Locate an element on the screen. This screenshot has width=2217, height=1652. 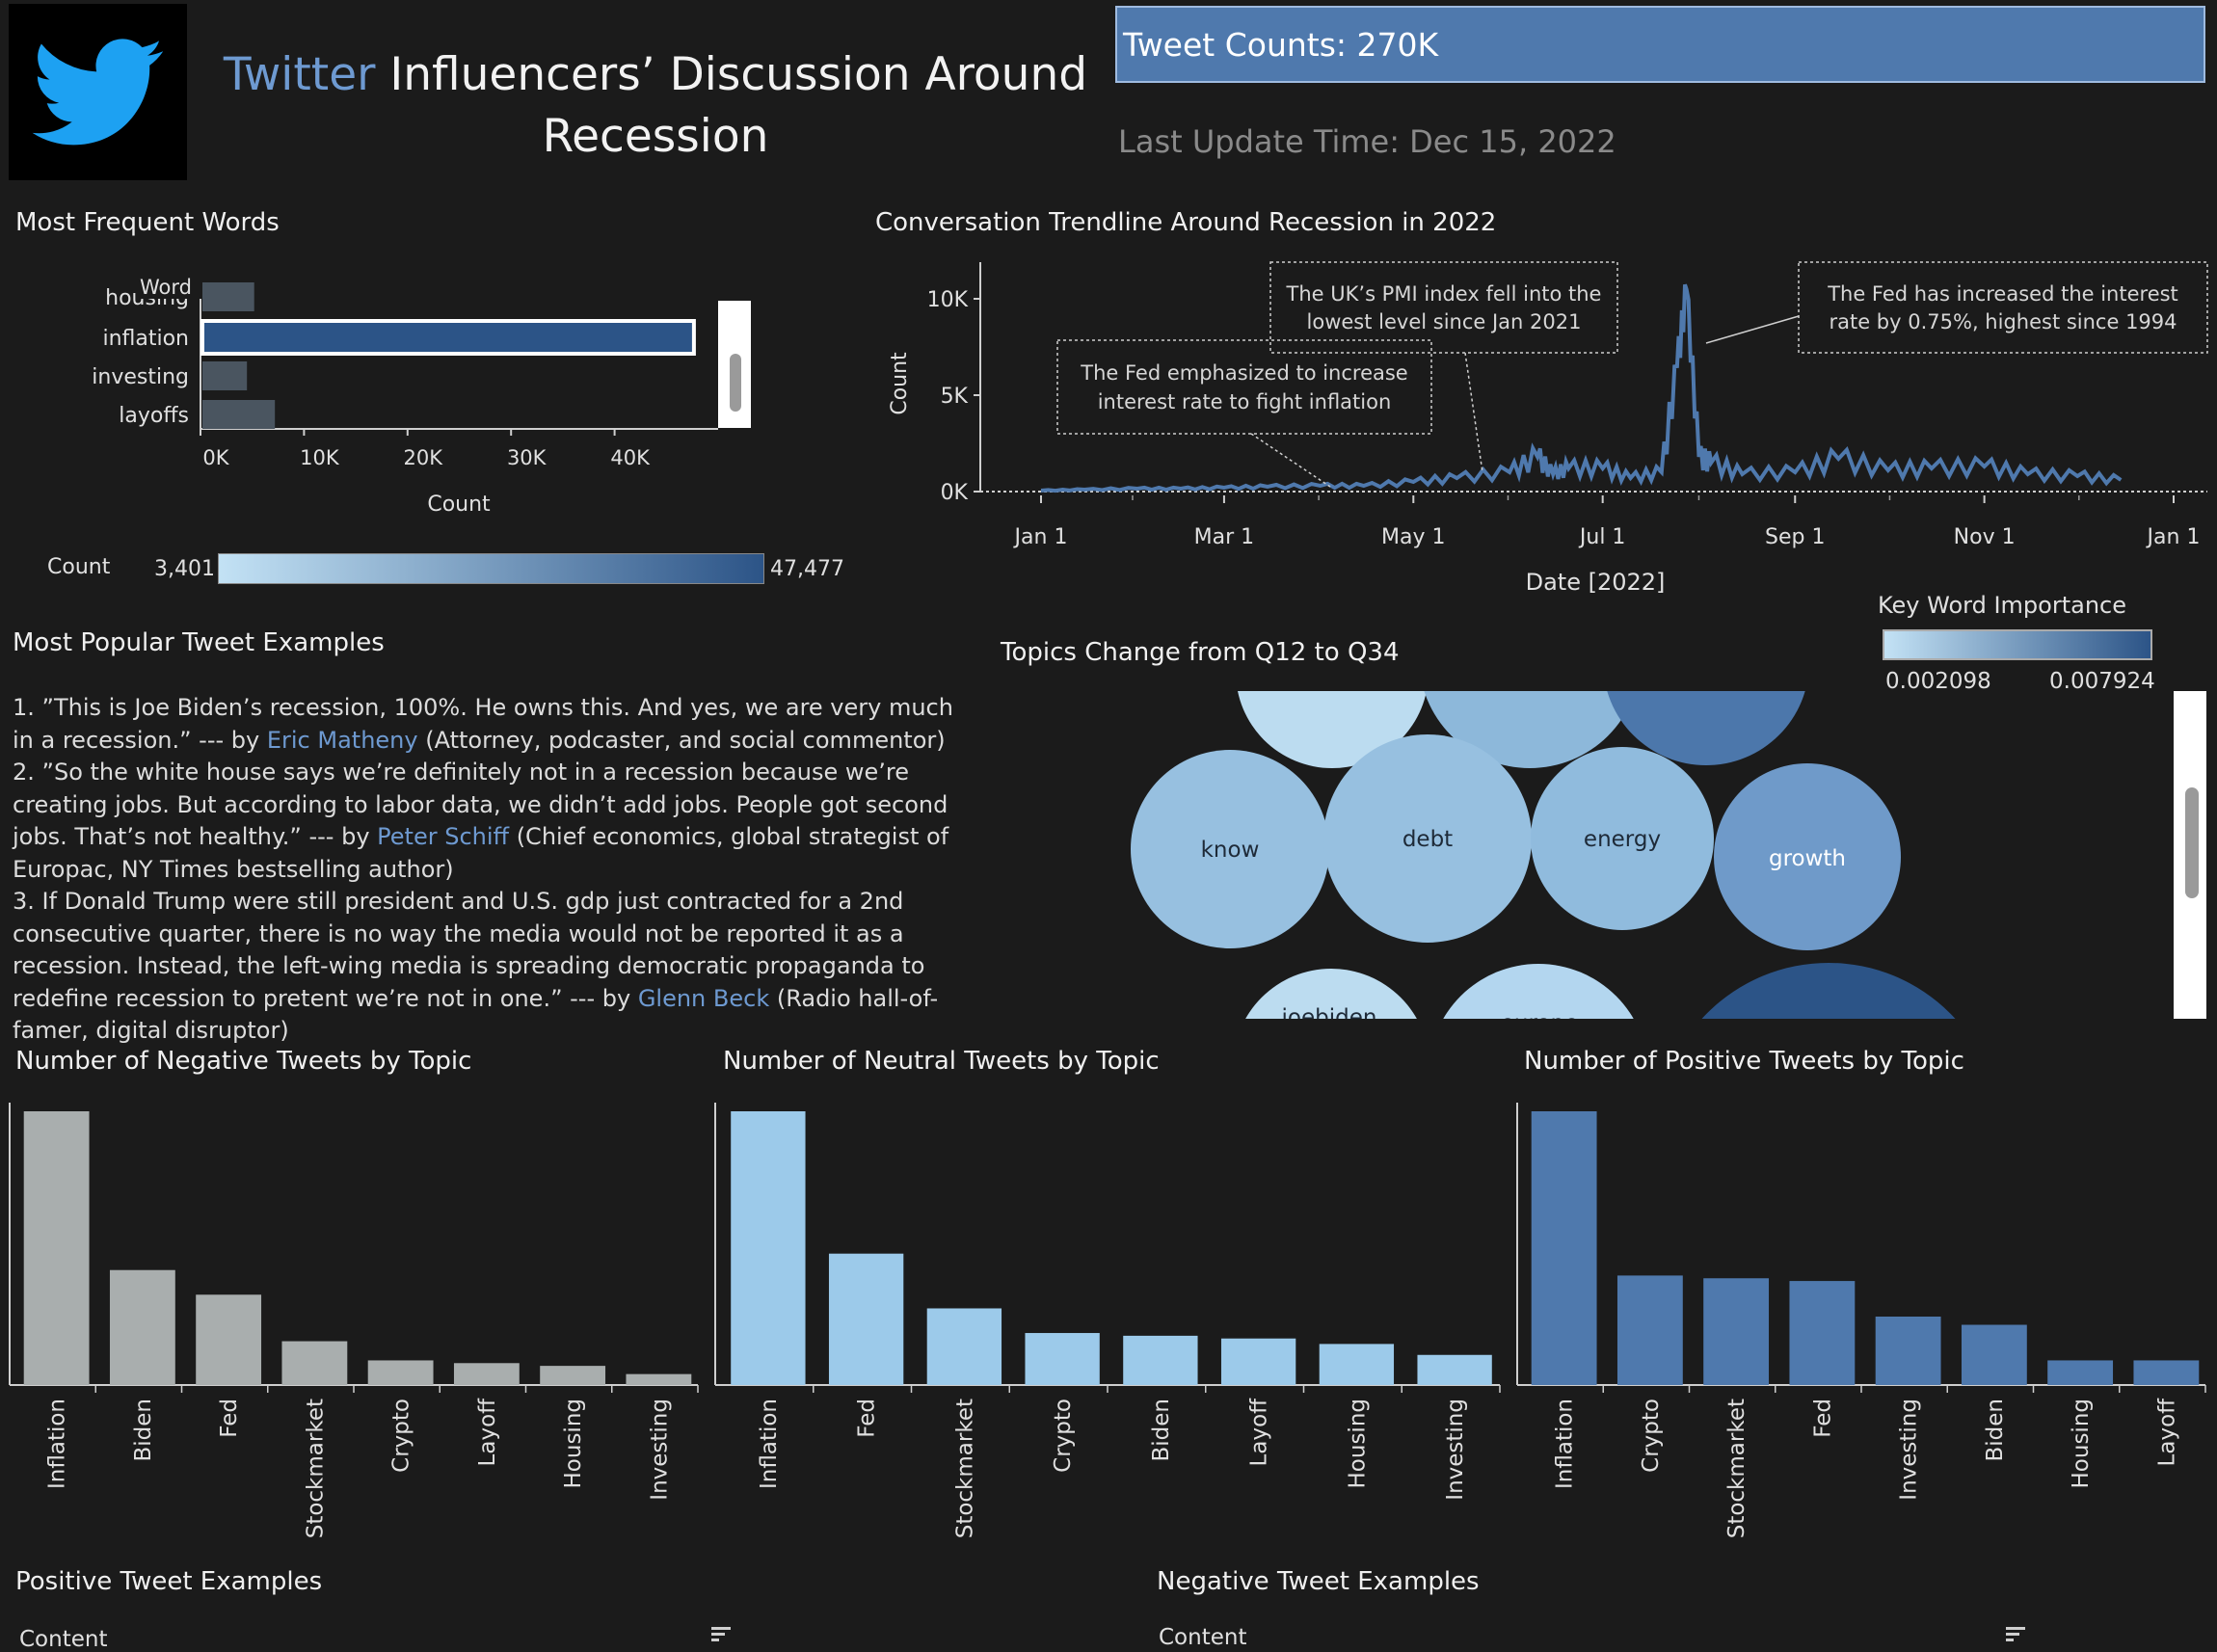
tweets-panel-title: Most Popular Tweet Examples is located at coordinates (199, 643).